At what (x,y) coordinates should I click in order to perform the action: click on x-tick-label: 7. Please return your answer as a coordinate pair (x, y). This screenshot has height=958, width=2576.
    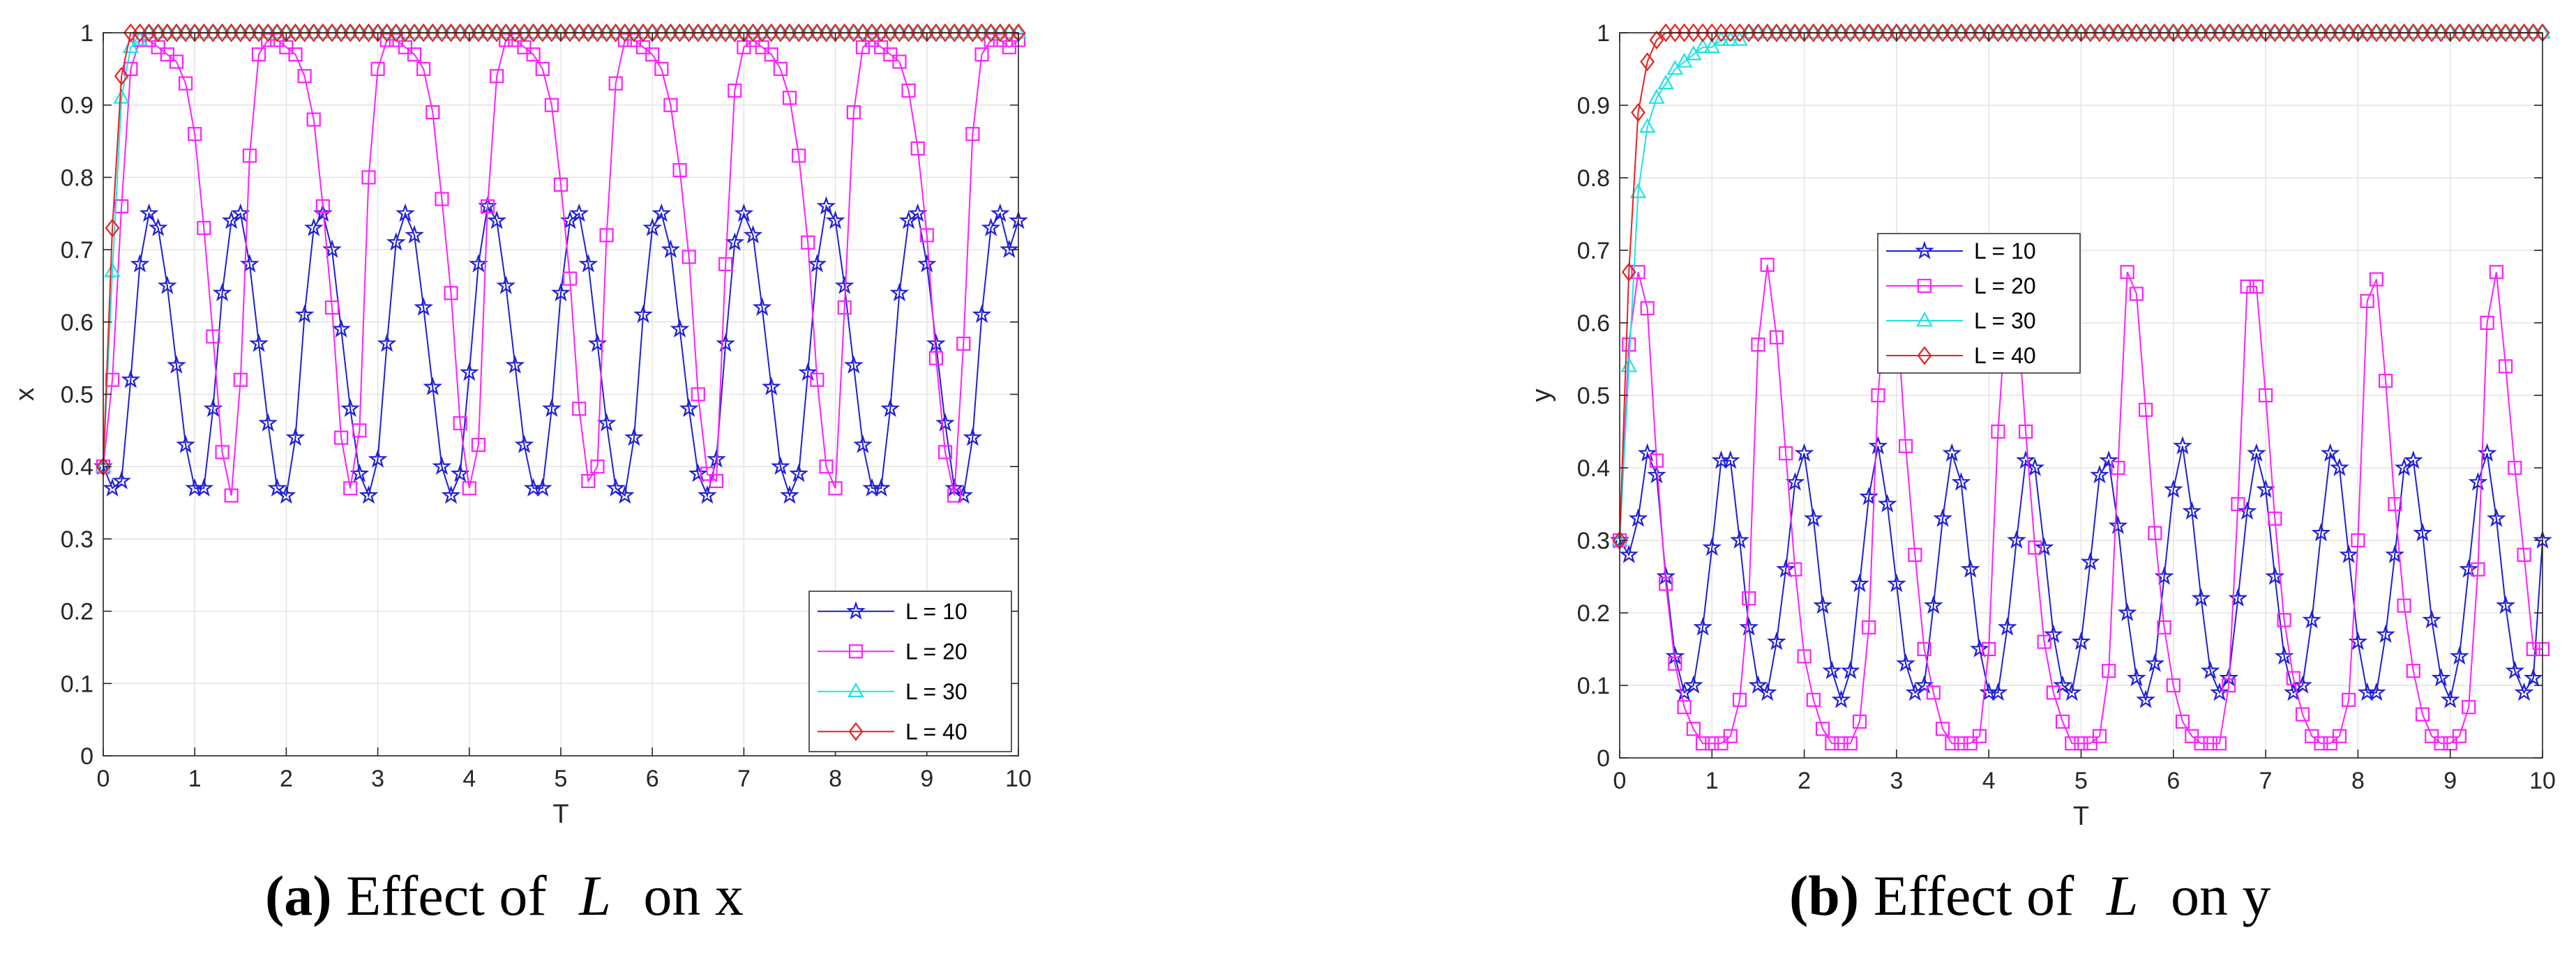
    Looking at the image, I should click on (744, 779).